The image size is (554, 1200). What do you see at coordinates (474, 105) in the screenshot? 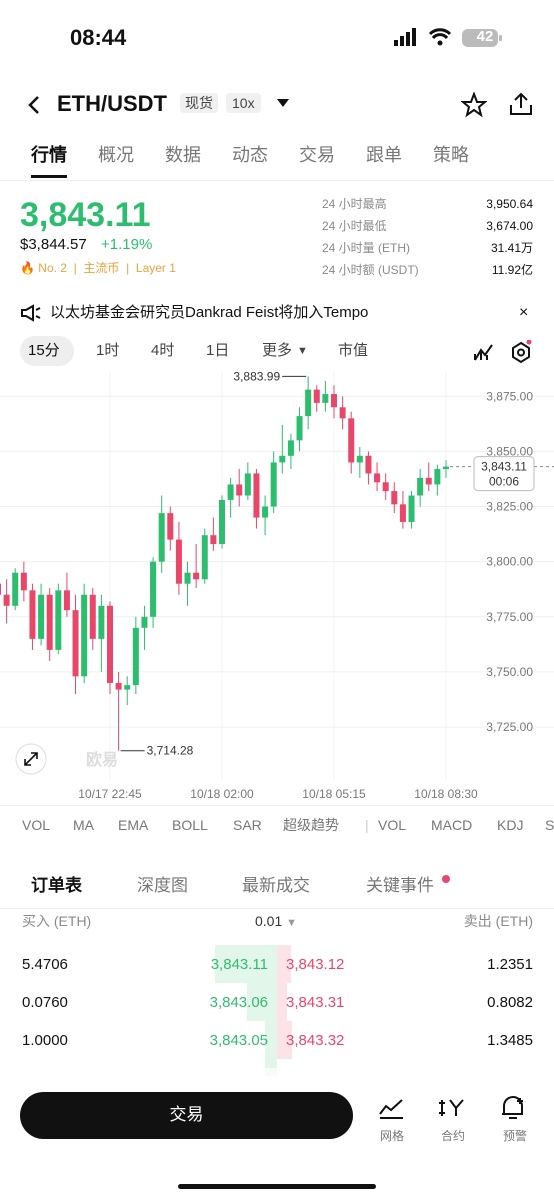
I see `favorite-icon` at bounding box center [474, 105].